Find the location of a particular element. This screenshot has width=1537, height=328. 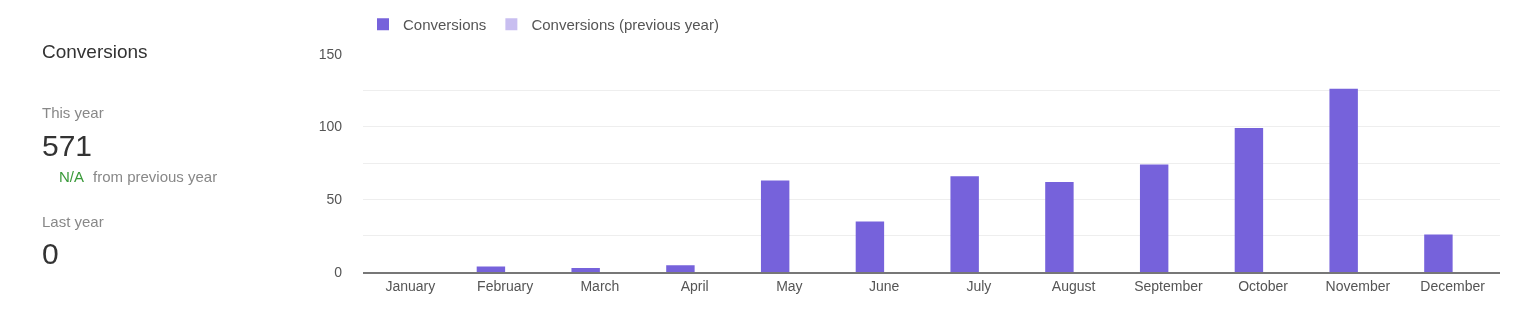

text: Last year is located at coordinates (73, 221).